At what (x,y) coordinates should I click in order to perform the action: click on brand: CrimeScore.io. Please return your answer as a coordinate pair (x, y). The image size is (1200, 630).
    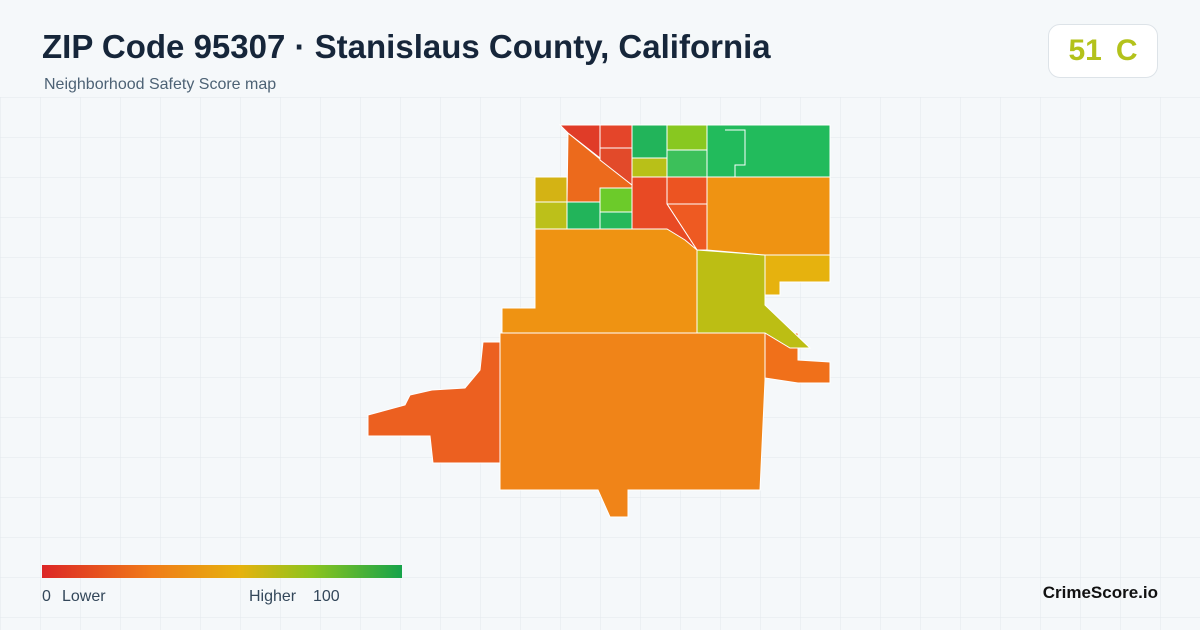
    Looking at the image, I should click on (1100, 592).